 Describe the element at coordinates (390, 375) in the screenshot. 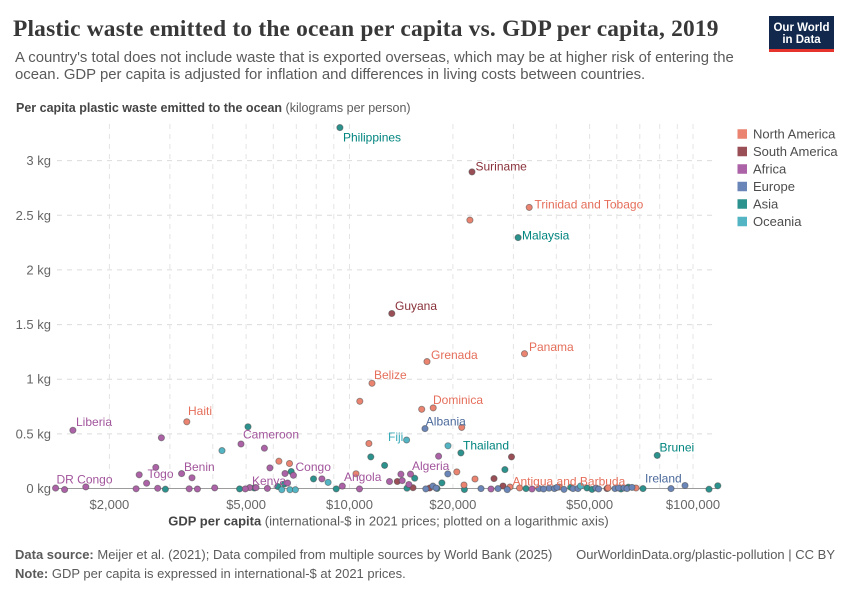

I see `svg-text: Belize` at that location.